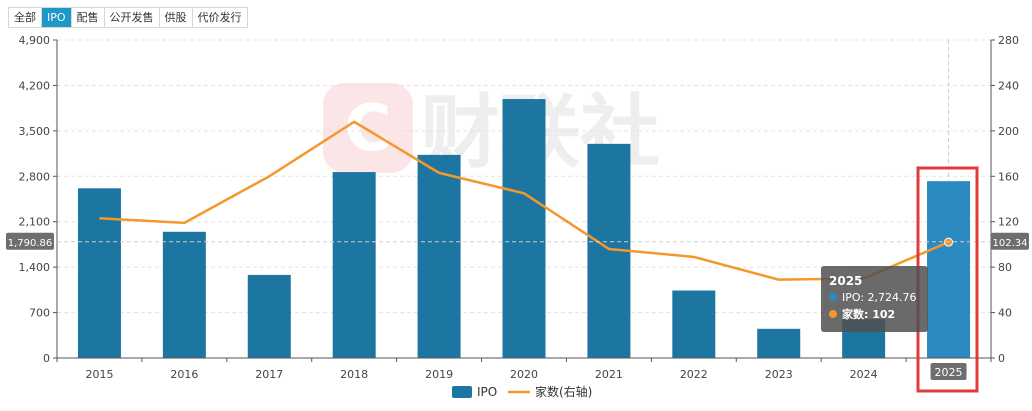 The width and height of the screenshot is (1032, 411). Describe the element at coordinates (949, 269) in the screenshot. I see `bar-2025` at that location.